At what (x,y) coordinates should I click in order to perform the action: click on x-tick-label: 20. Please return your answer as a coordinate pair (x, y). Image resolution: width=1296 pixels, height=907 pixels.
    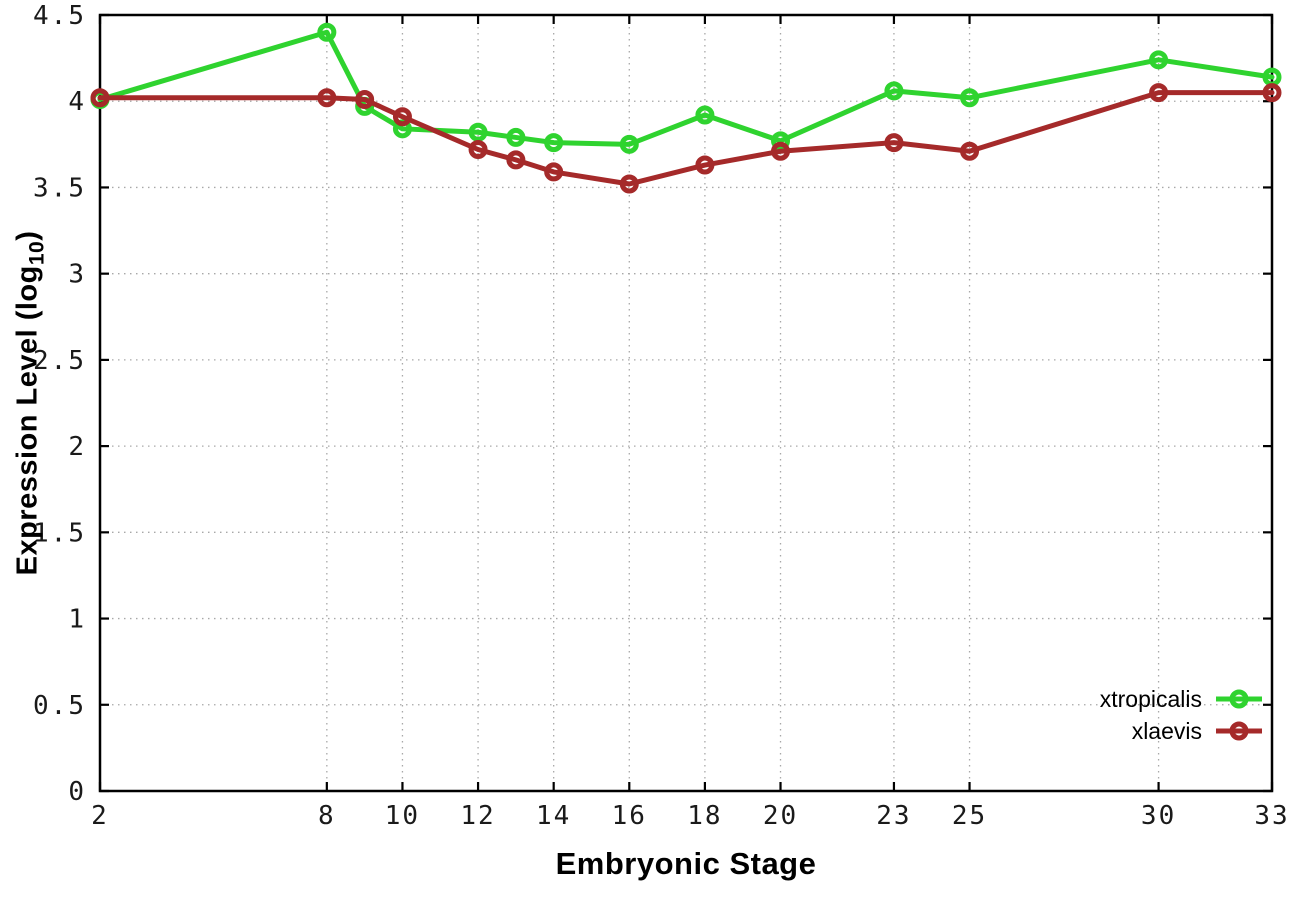
    Looking at the image, I should click on (780, 816).